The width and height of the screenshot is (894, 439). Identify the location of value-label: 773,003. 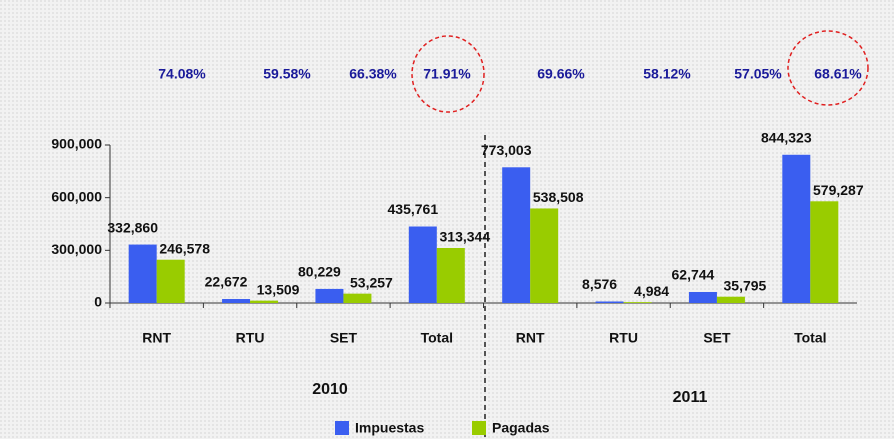
(506, 150).